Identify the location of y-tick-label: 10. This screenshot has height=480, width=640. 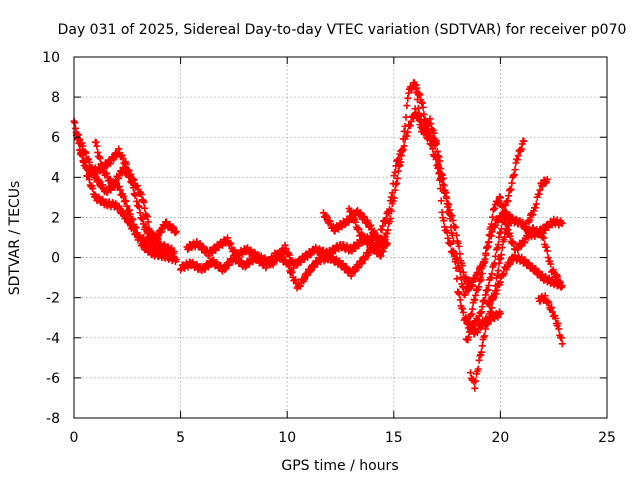
(51, 58).